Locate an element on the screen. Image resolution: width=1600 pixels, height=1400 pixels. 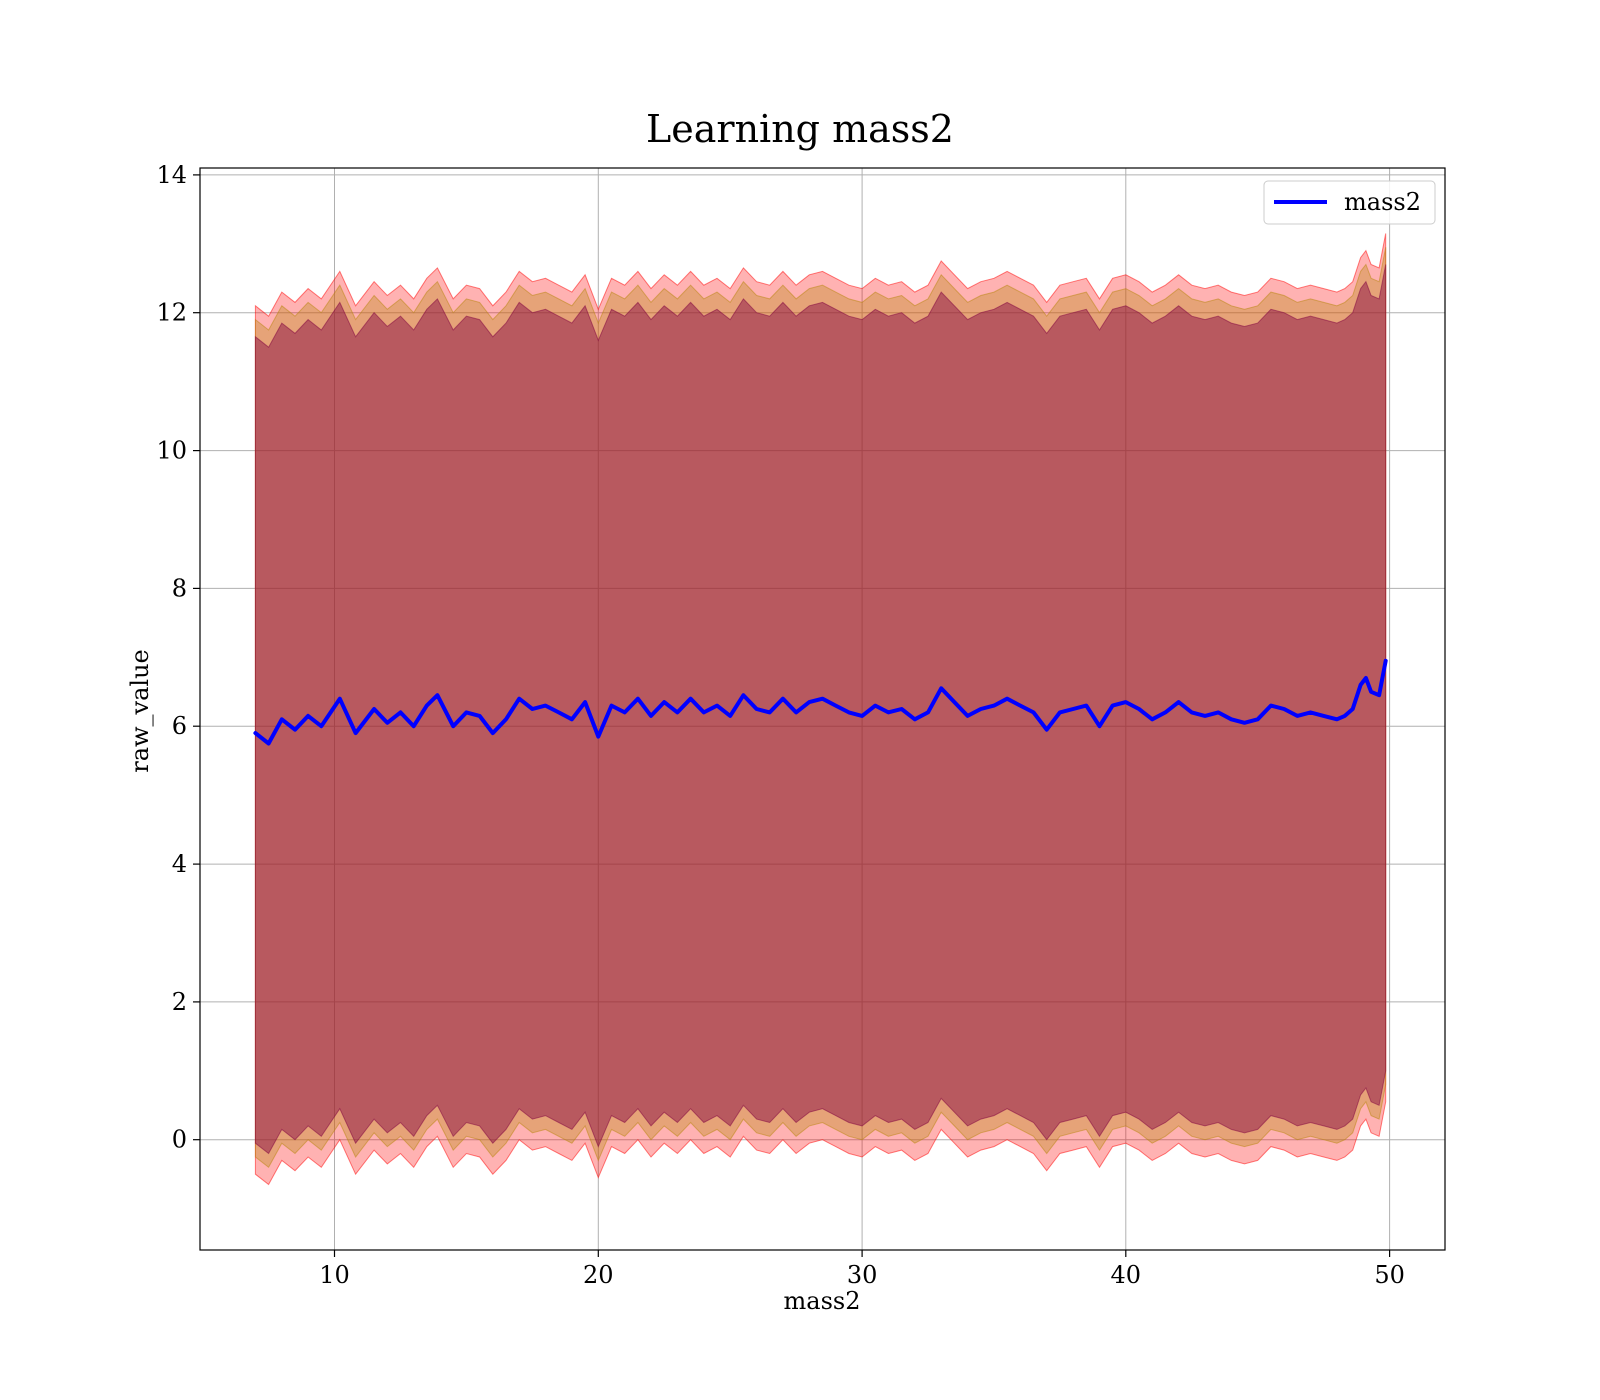
y-tick-layer: 0 2 4 6 8 10 12 14 is located at coordinates (178, 657).